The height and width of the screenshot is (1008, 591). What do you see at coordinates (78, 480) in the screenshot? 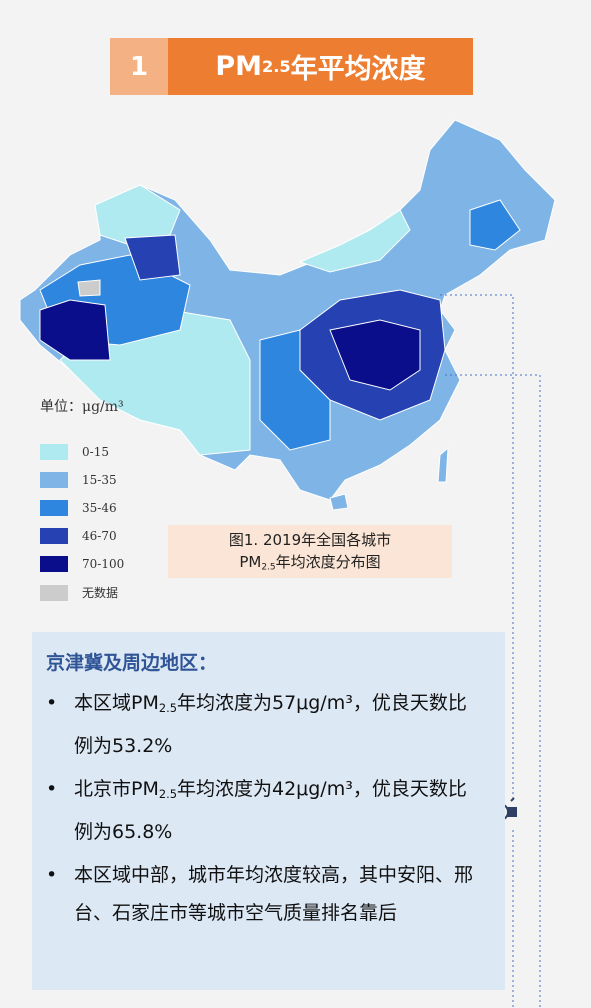
I see `legend-item: 15-35` at bounding box center [78, 480].